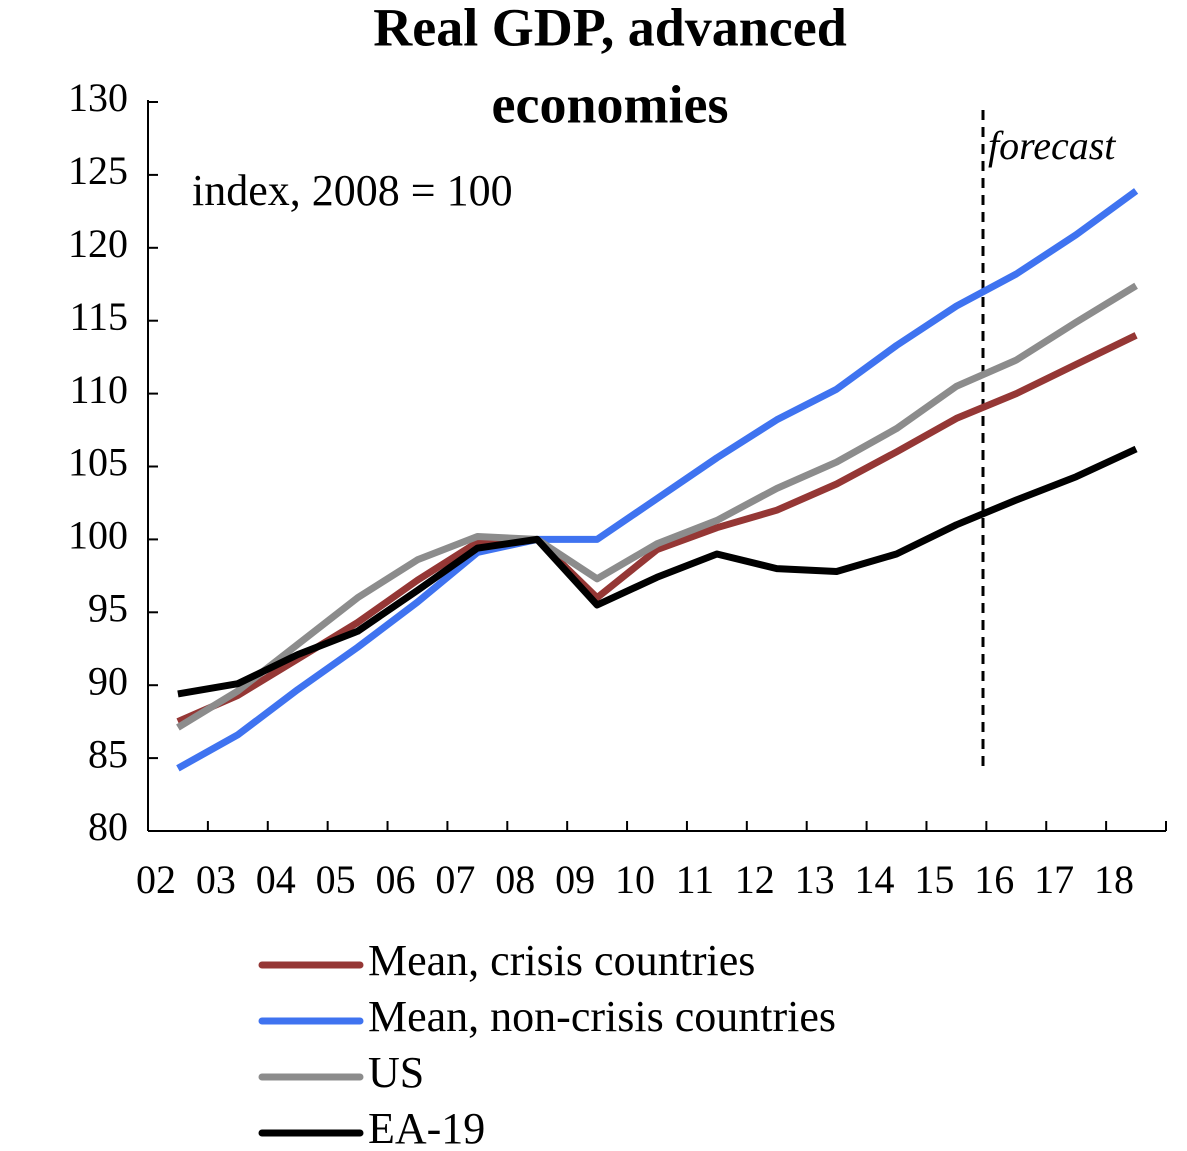 The image size is (1187, 1151). What do you see at coordinates (336, 879) in the screenshot?
I see `x-tick-label: 05` at bounding box center [336, 879].